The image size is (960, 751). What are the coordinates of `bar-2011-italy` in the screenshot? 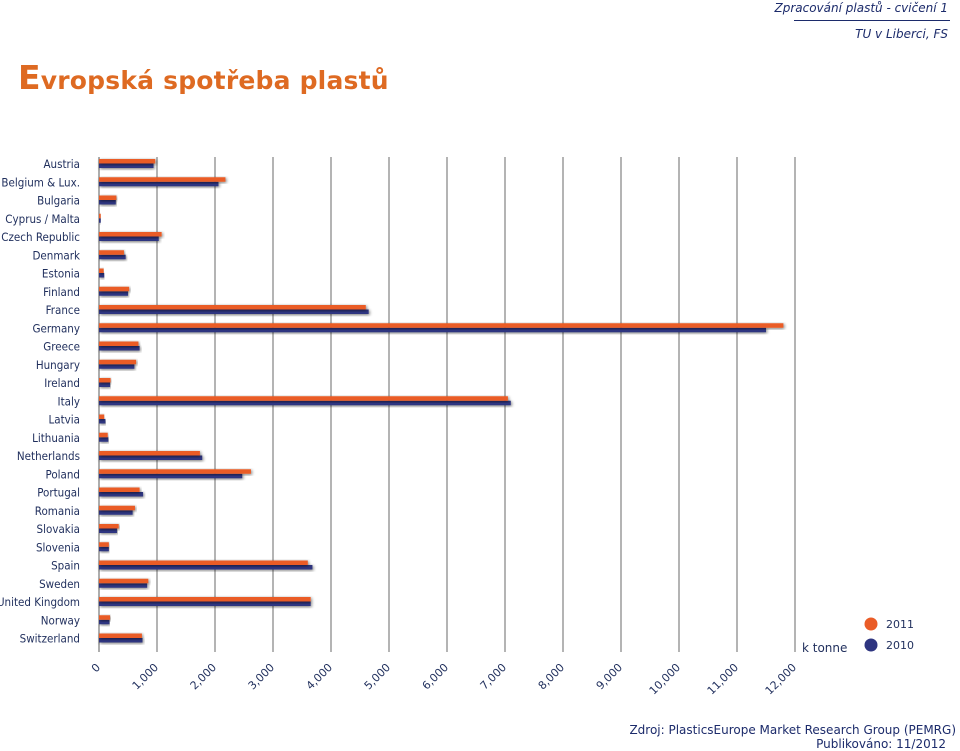 It's located at (303, 398).